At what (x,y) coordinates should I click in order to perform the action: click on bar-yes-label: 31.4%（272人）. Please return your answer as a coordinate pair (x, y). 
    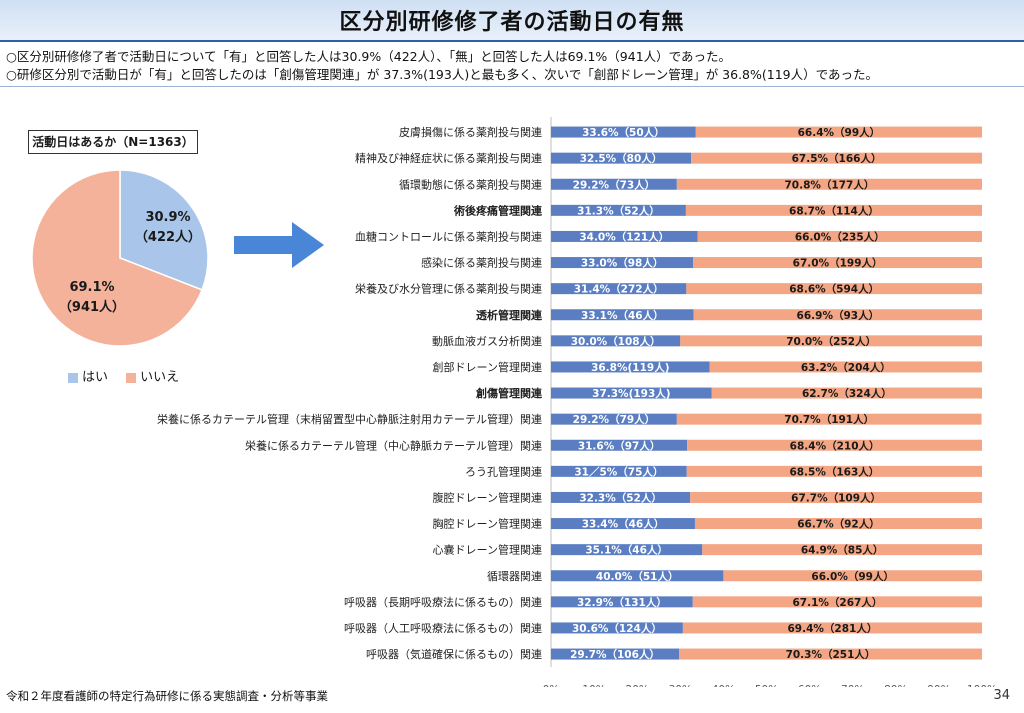
    Looking at the image, I should click on (619, 289).